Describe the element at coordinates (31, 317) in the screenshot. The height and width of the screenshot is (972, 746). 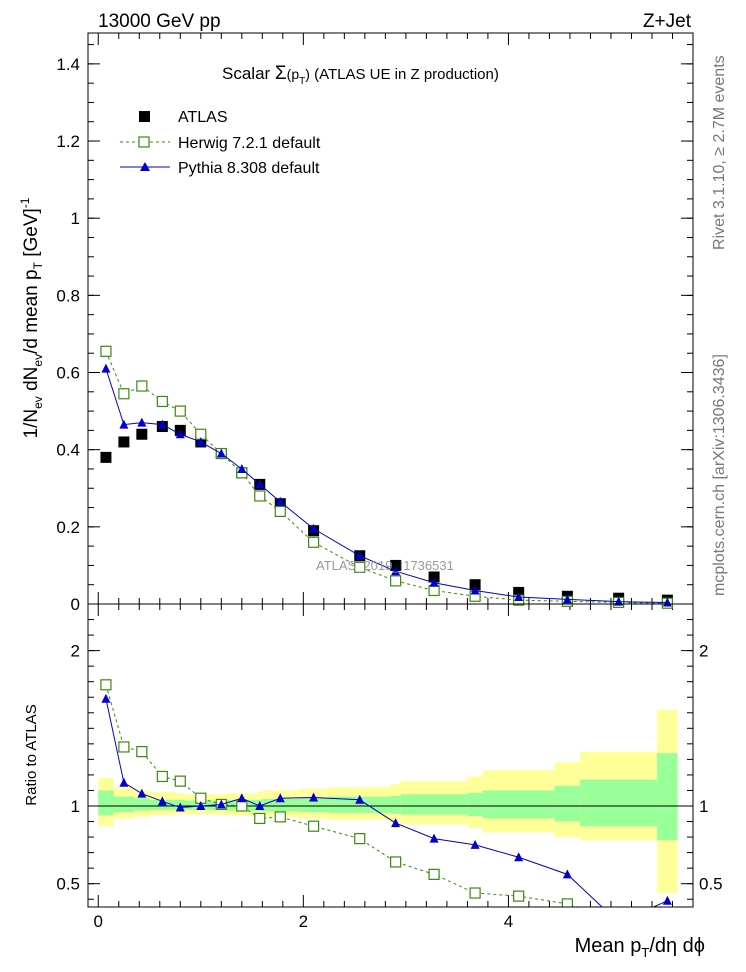
I see `main-y-axis-label: 1/Nev dNev/d mean pT [GeV]-1` at that location.